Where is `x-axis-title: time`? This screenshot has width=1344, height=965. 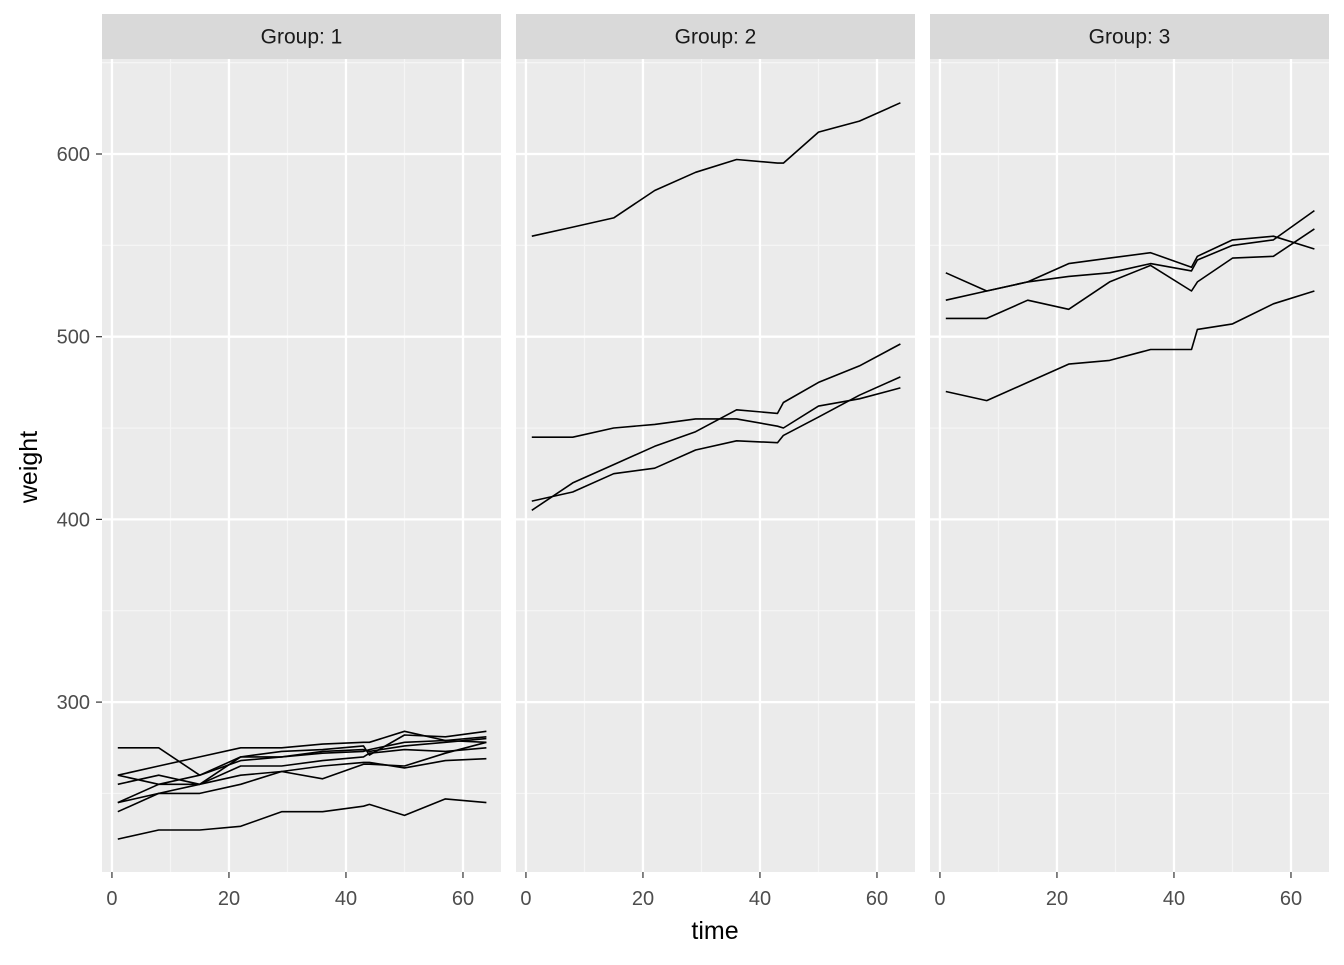 x-axis-title: time is located at coordinates (714, 931).